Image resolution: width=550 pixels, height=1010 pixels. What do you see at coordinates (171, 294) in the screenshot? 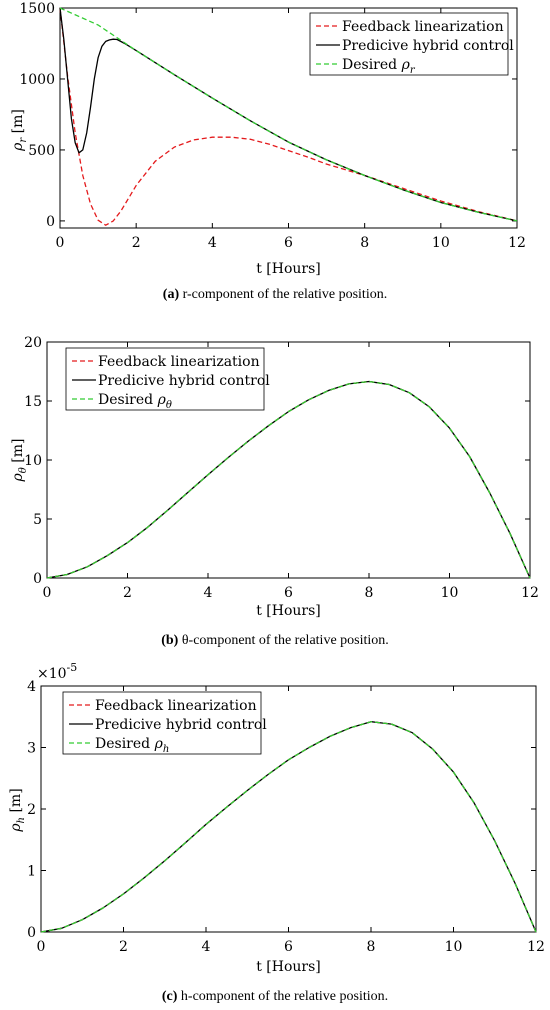
I see `caption-label: (a)` at bounding box center [171, 294].